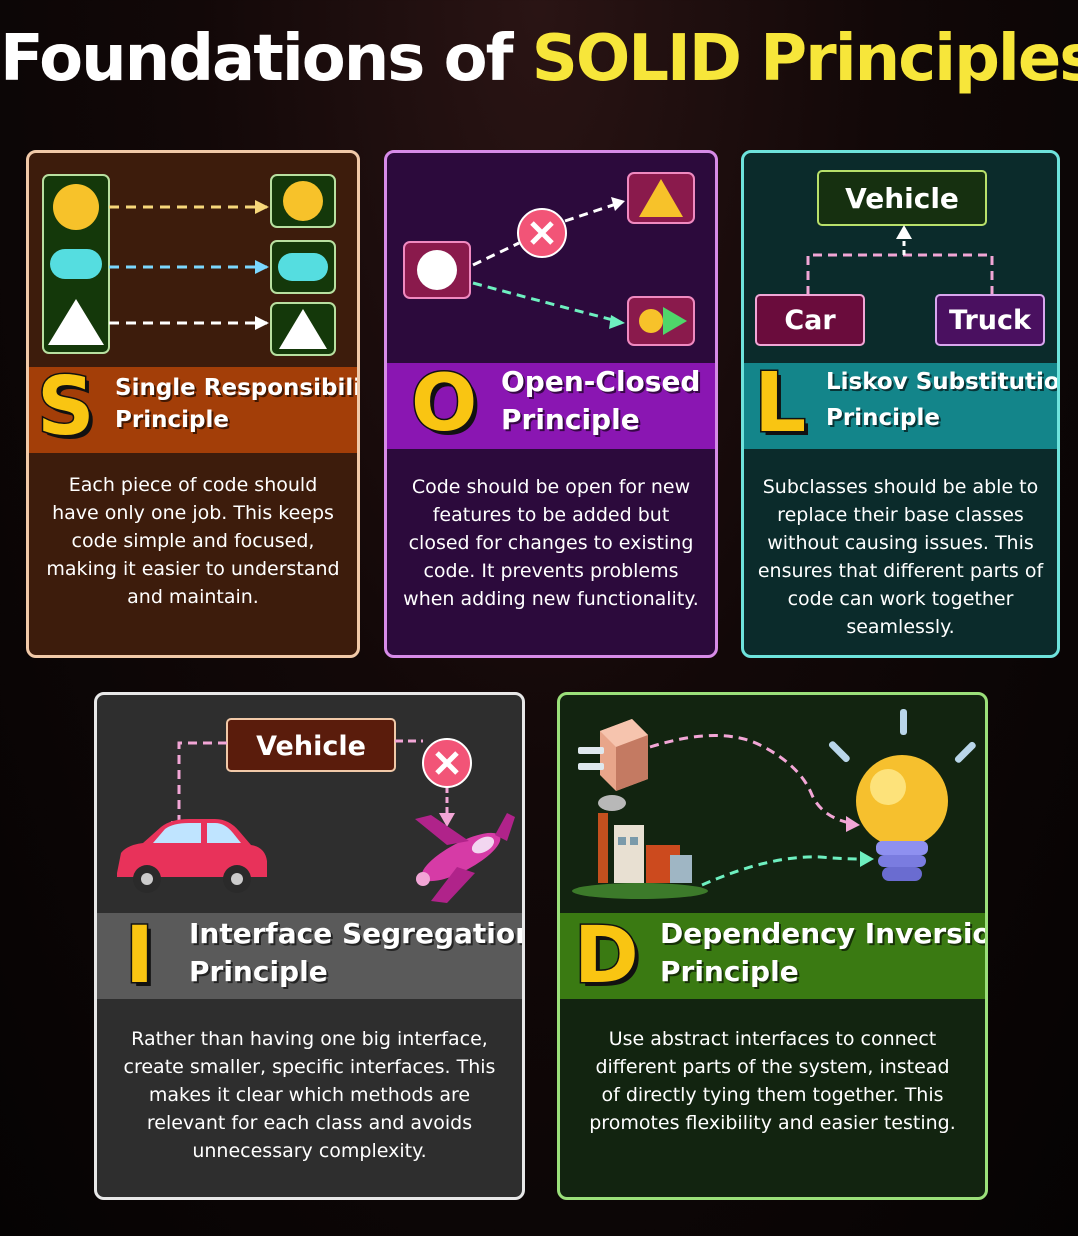 The height and width of the screenshot is (1236, 1078). I want to click on principle-letter: I, so click(139, 956).